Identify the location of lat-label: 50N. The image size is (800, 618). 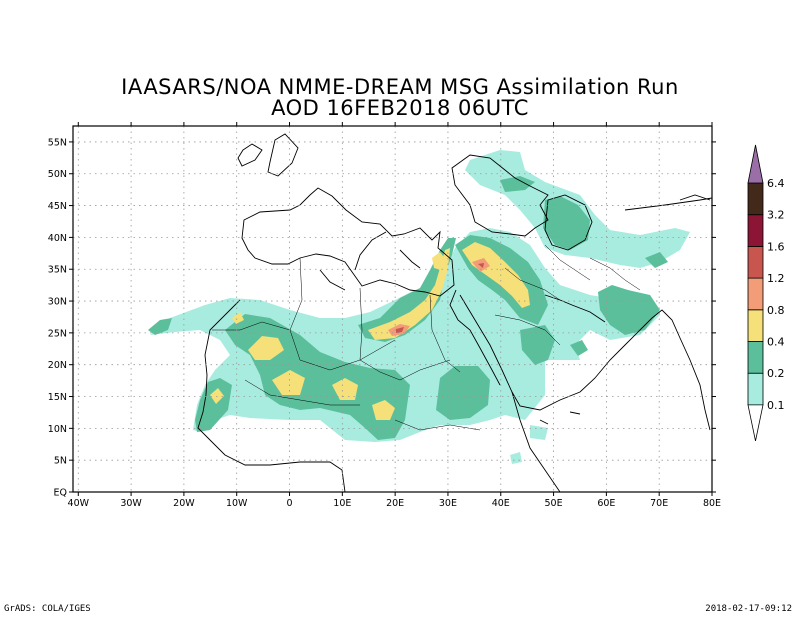
(57, 174).